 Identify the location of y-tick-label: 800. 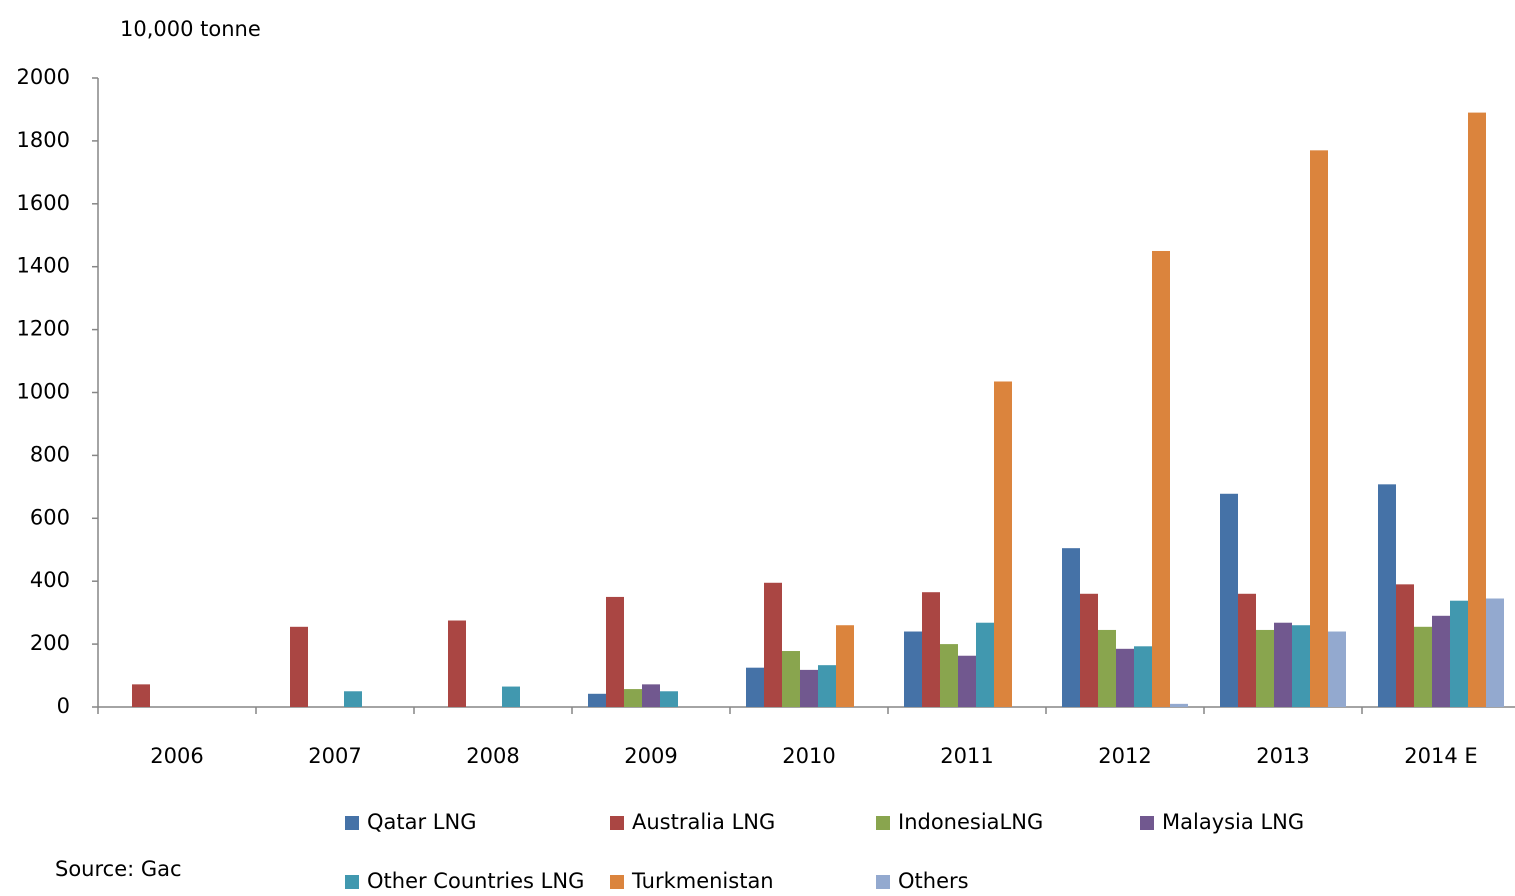
(50, 454).